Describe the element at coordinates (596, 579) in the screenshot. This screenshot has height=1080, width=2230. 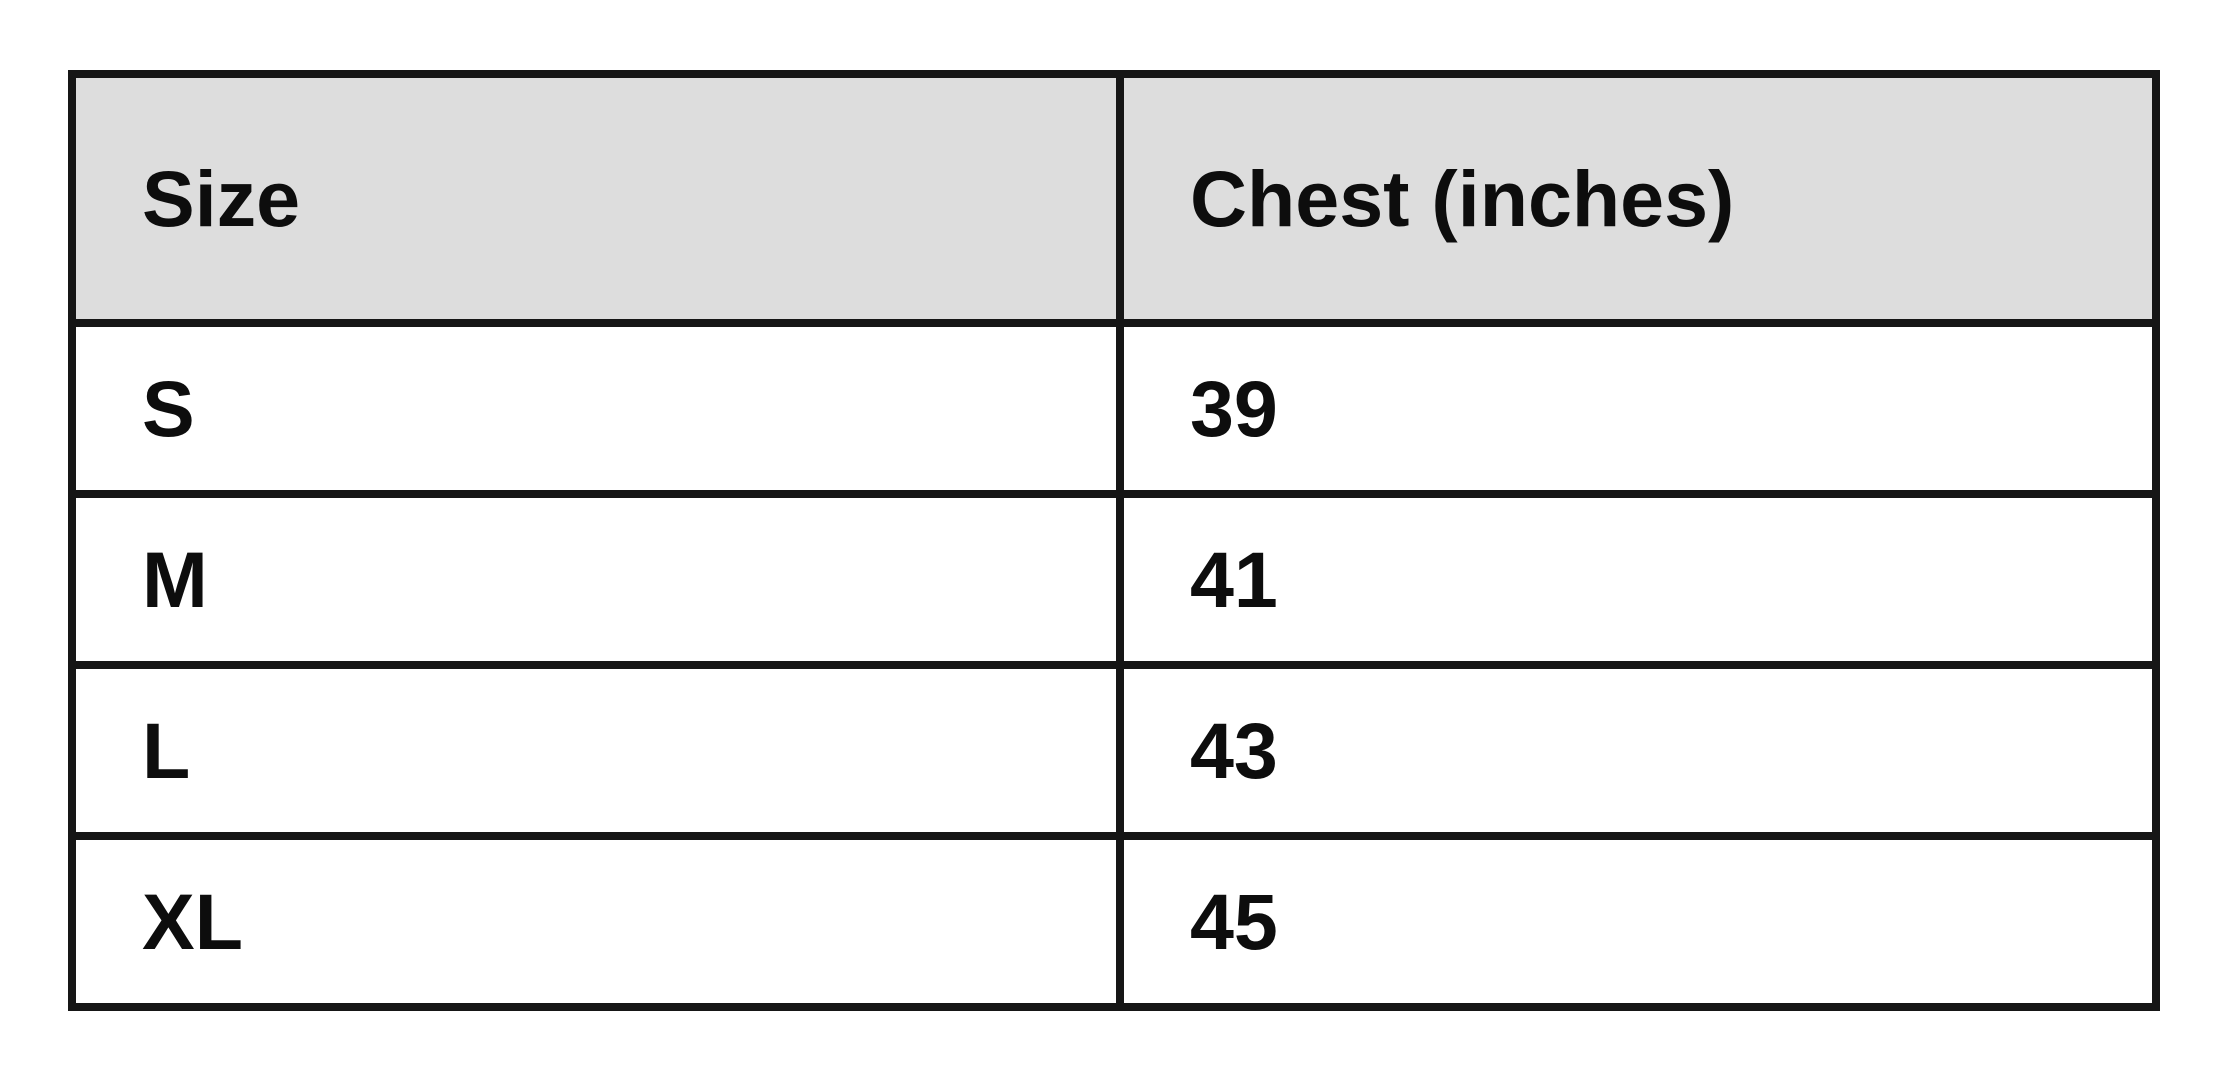
I see `size-cell: M` at that location.